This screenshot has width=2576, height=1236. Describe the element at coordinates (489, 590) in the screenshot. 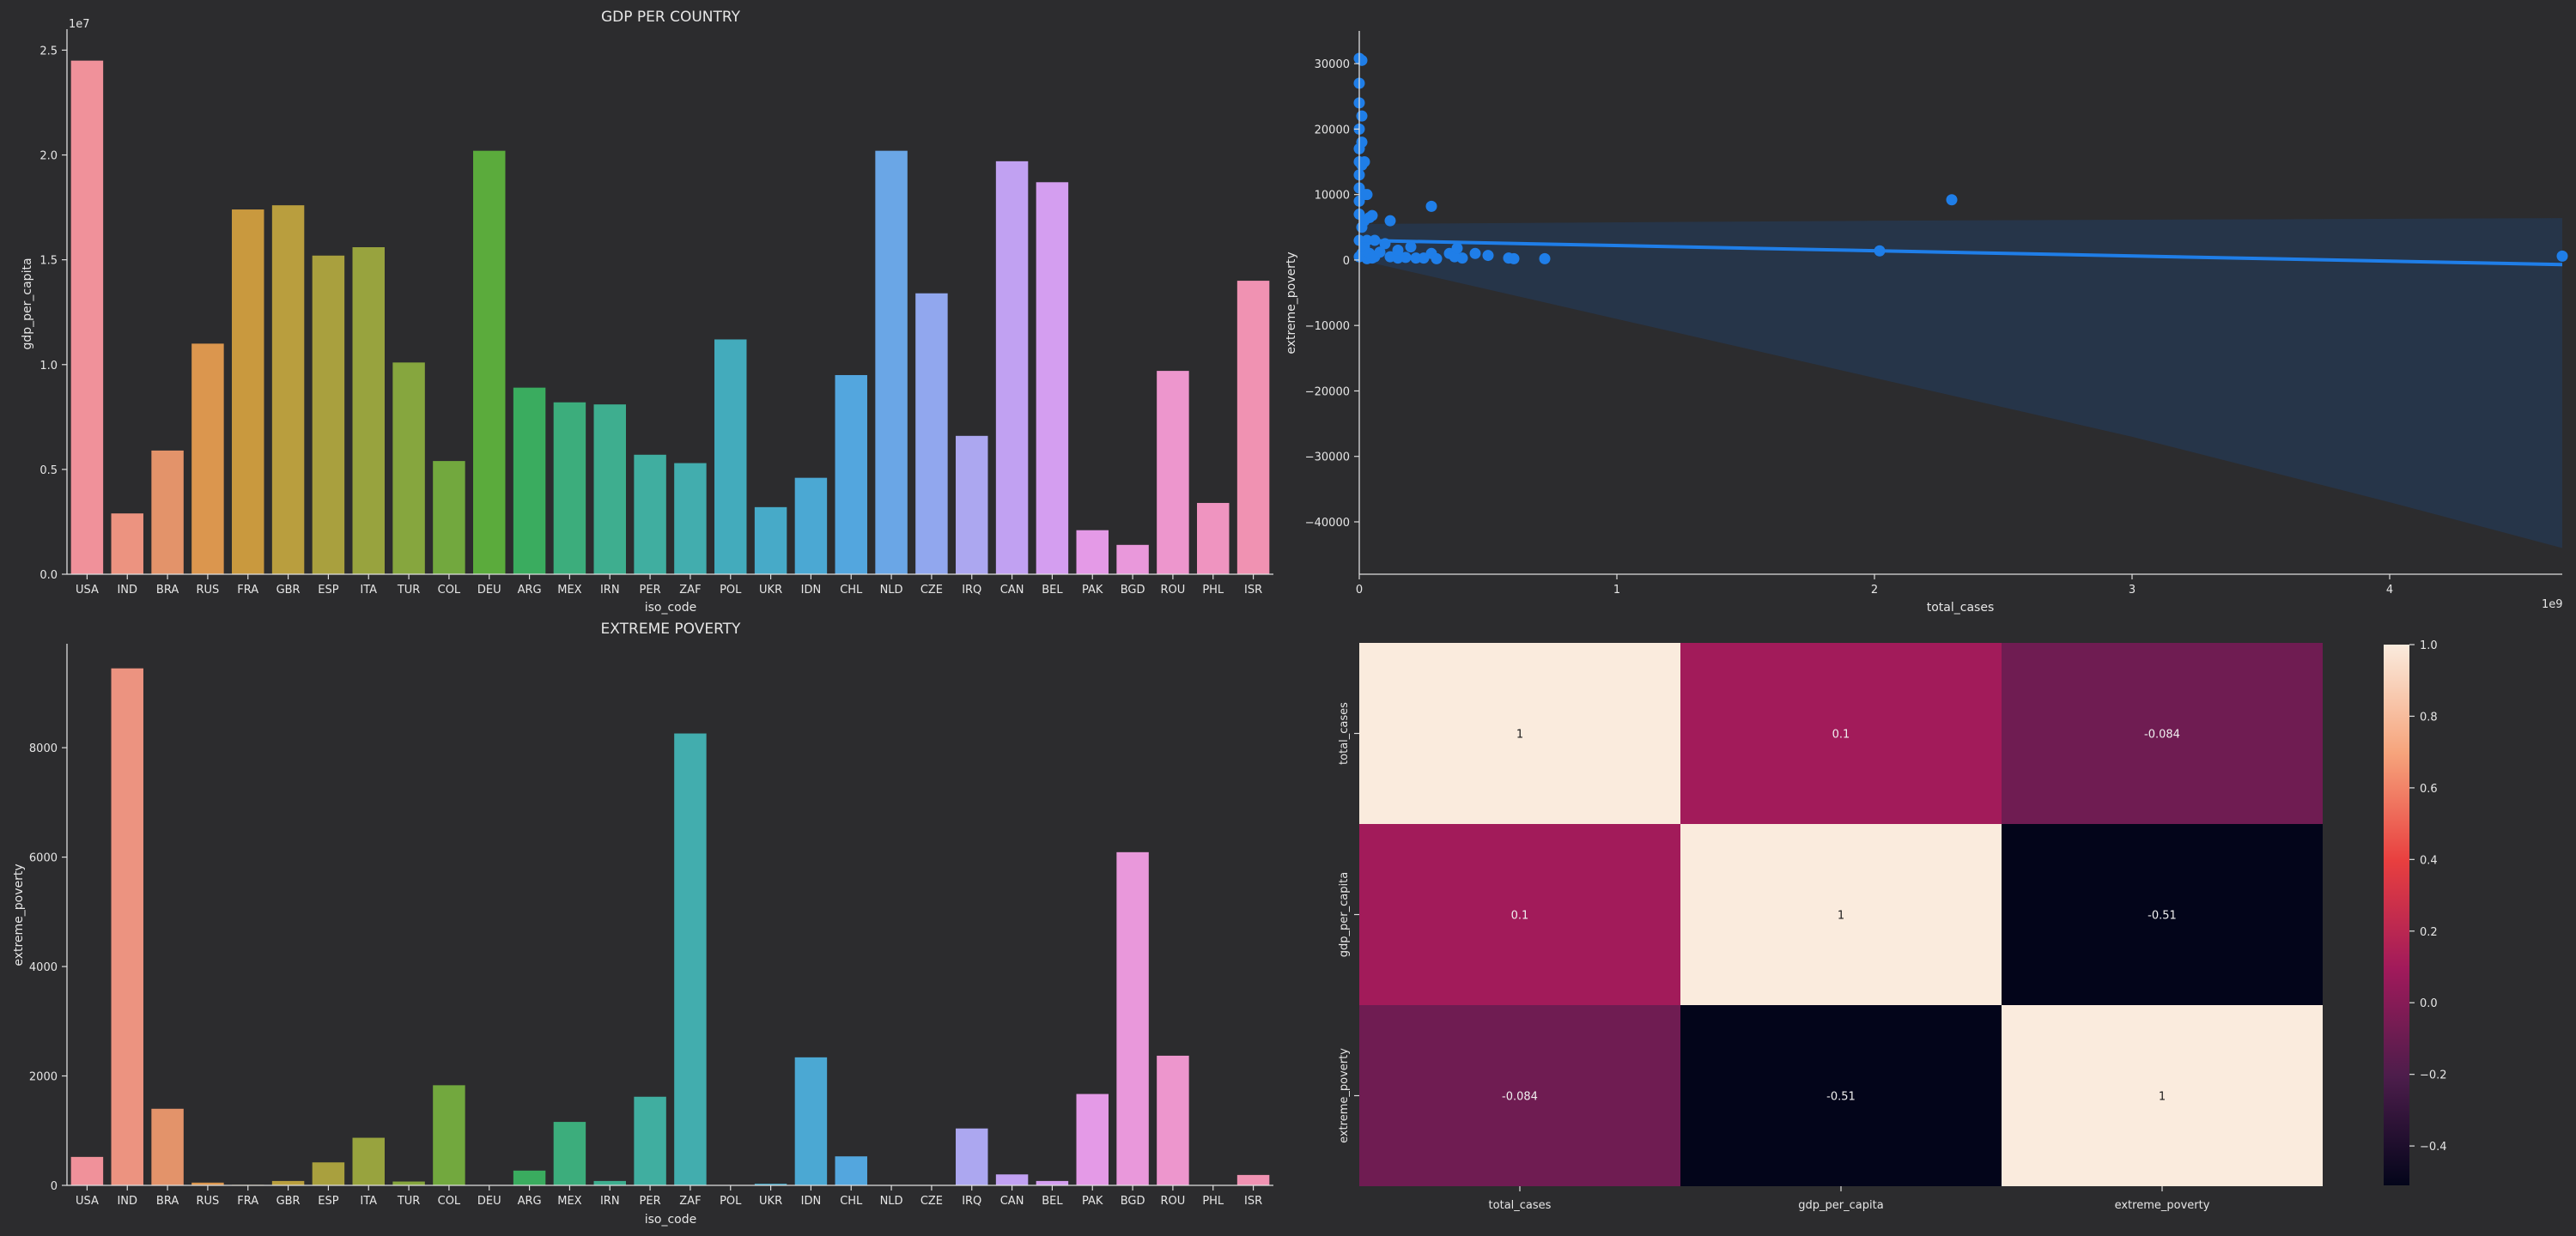

I see `gdp-x-tick-label: DEU` at that location.